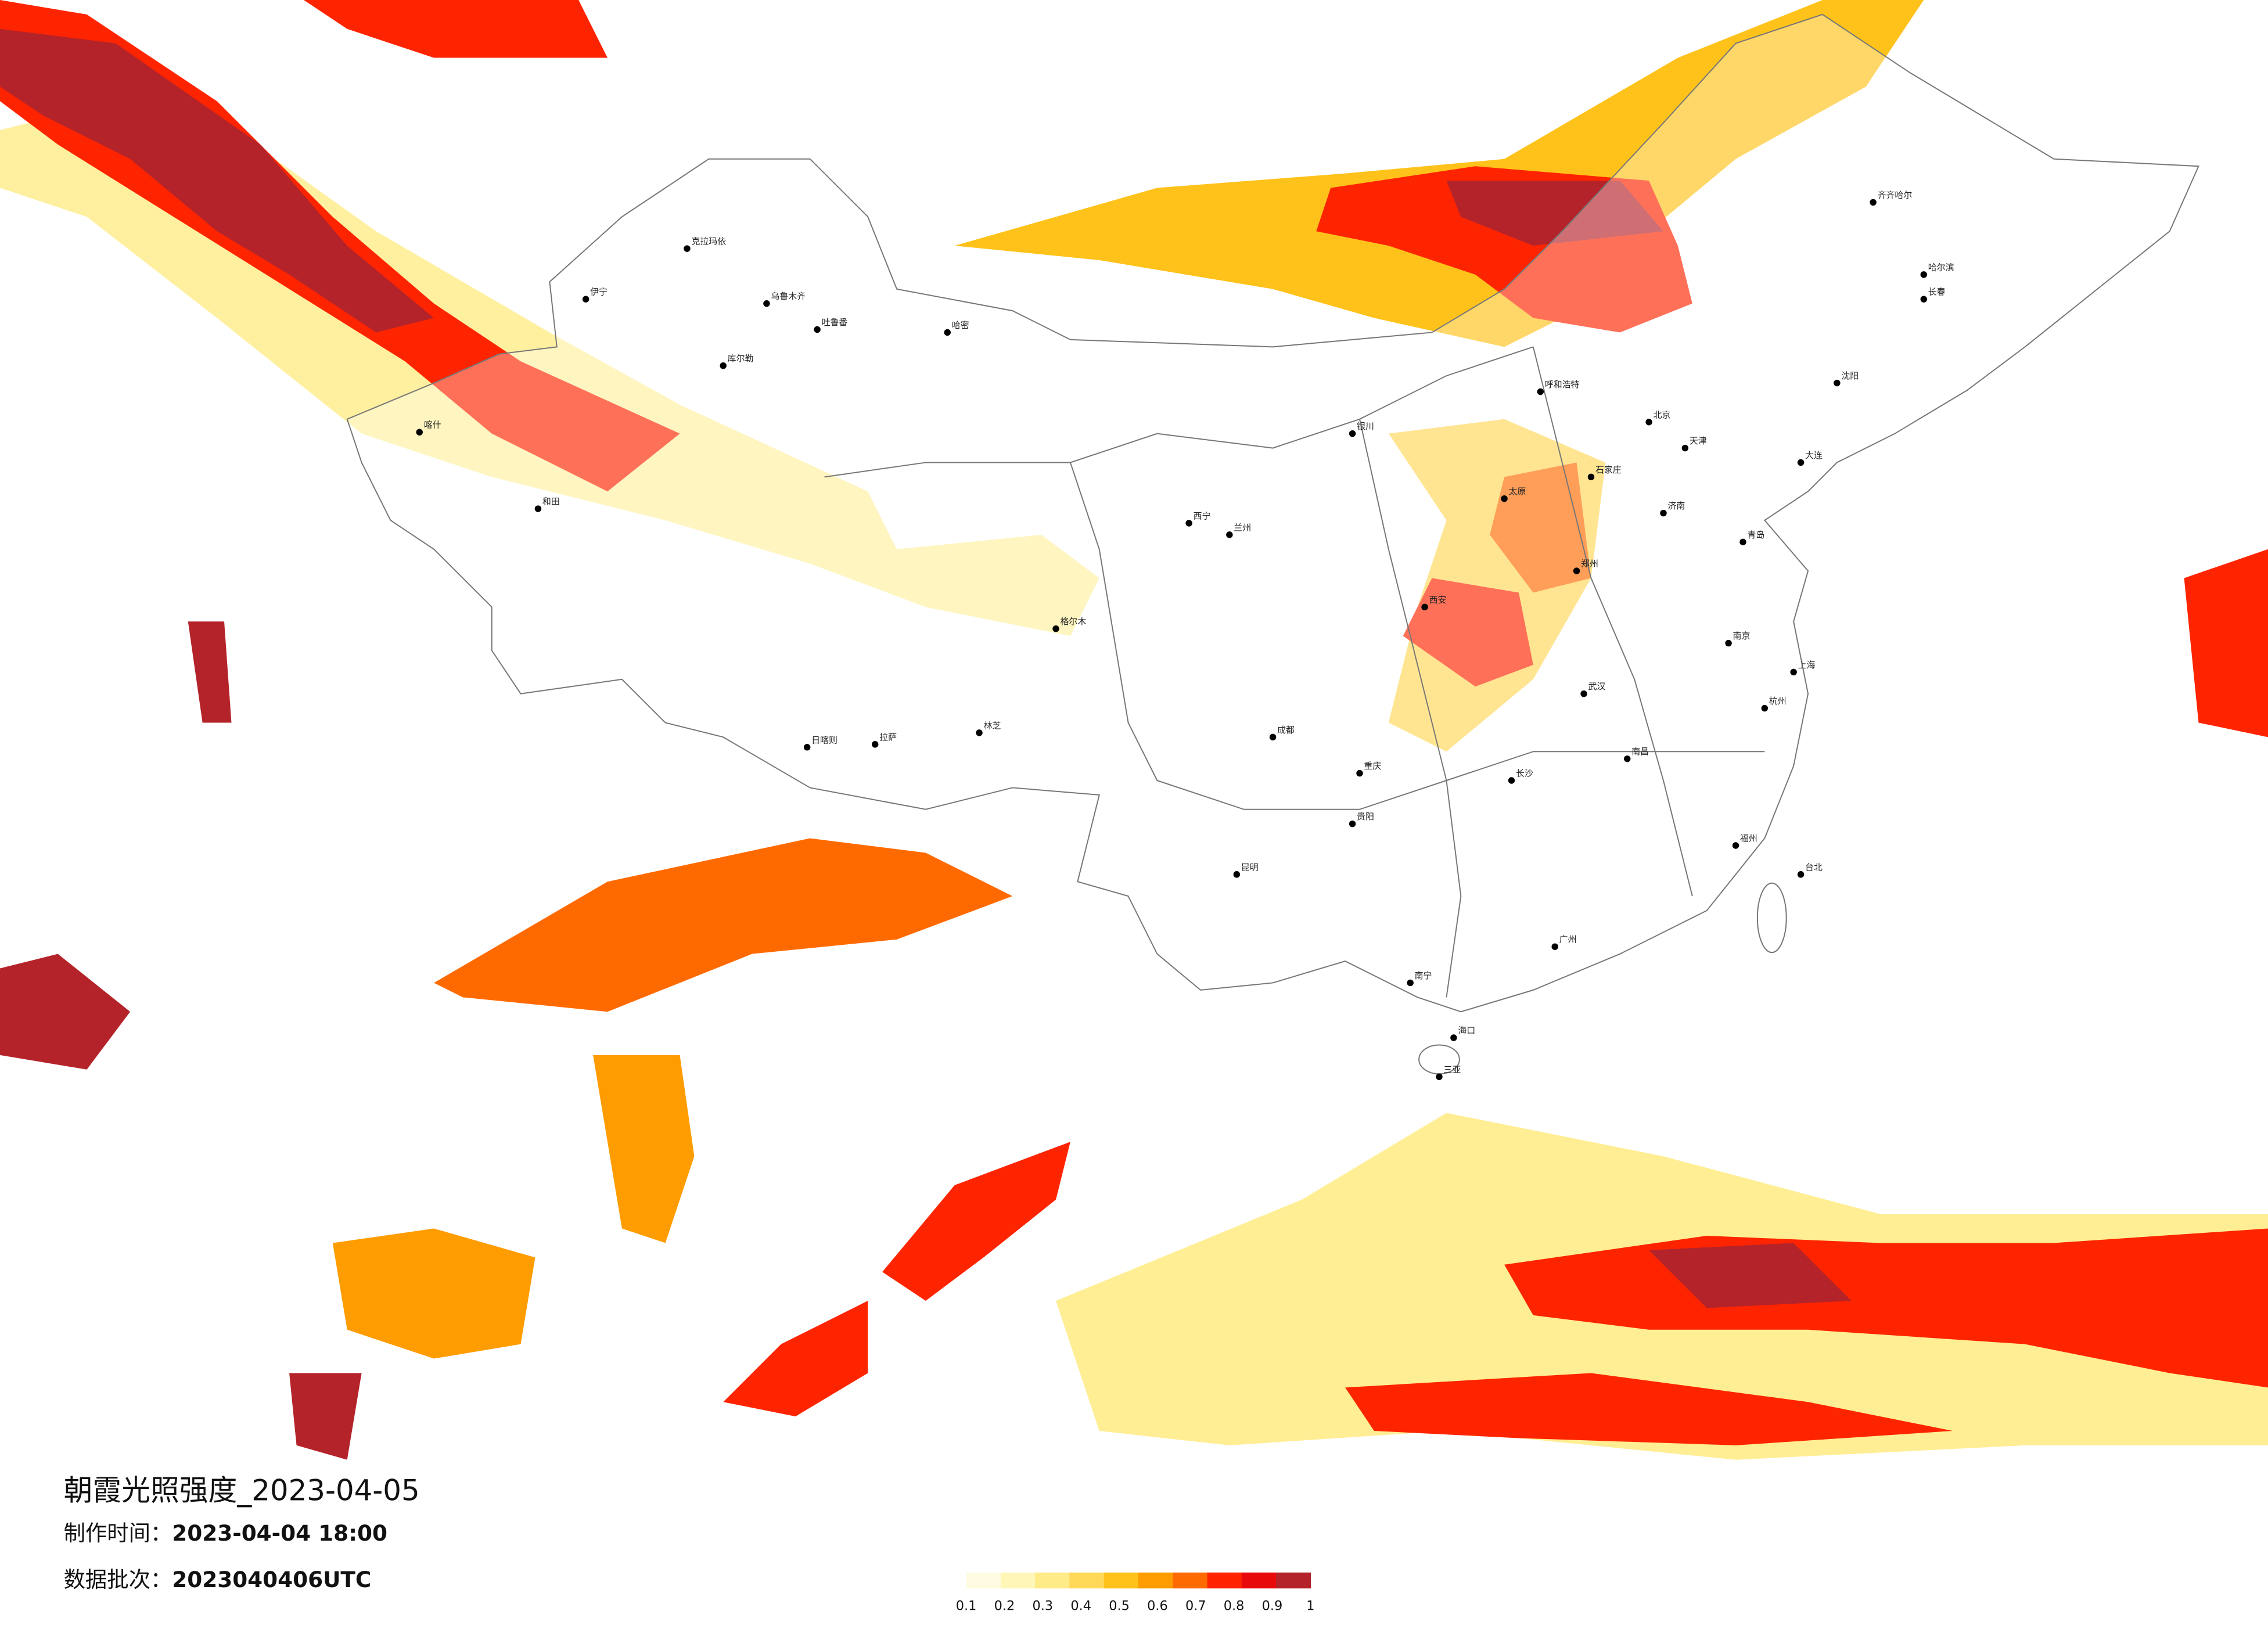  I want to click on value: 2023040406UTC, so click(271, 1579).